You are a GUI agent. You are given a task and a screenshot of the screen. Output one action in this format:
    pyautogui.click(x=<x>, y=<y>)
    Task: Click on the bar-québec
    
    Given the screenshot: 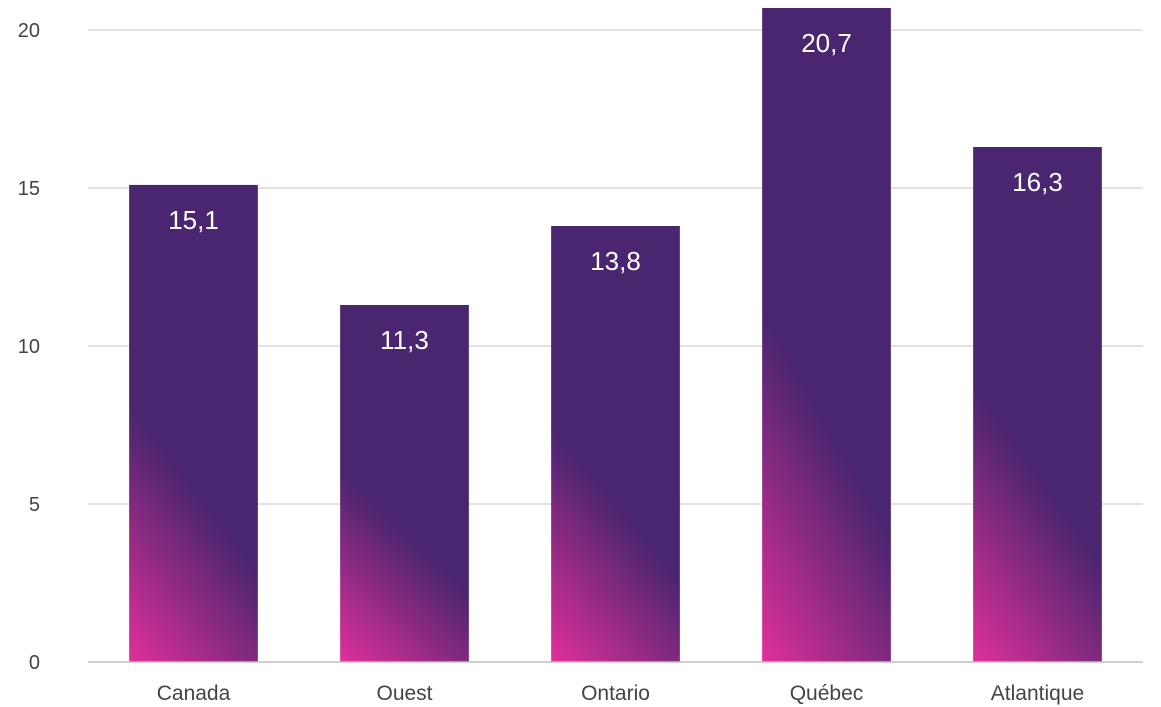 What is the action you would take?
    pyautogui.click(x=826, y=335)
    